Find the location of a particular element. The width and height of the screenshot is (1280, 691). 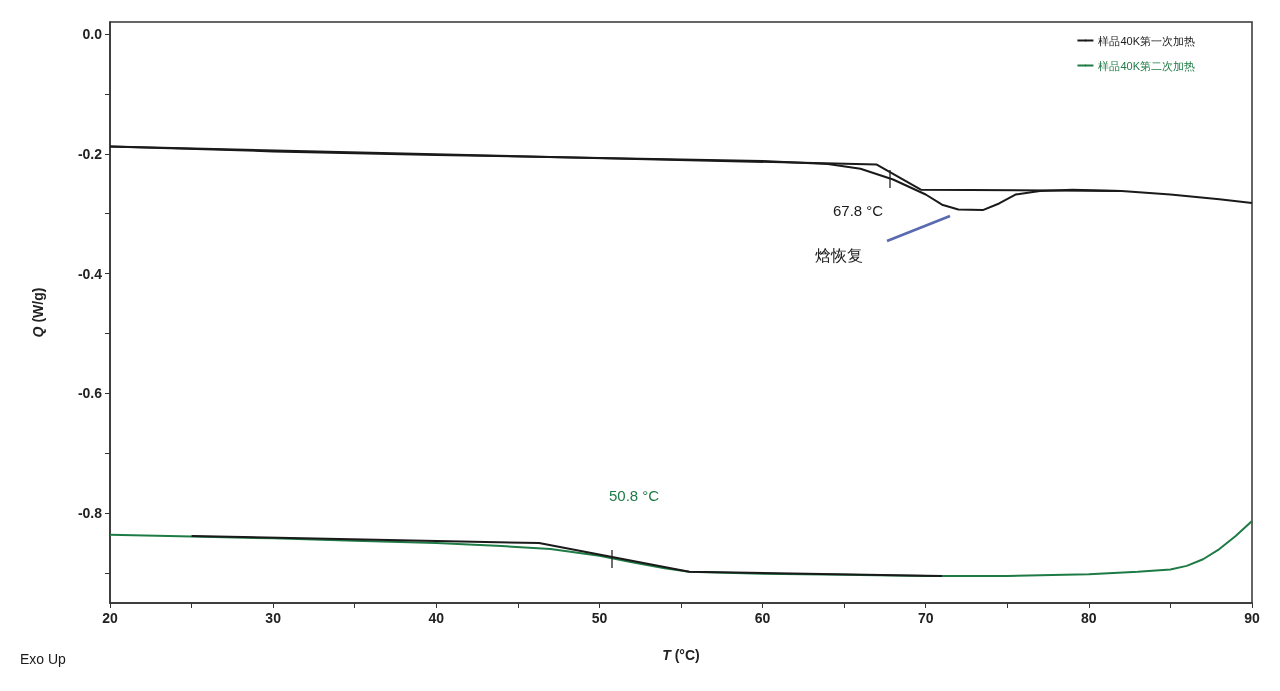

annotation: 50.8 °C is located at coordinates (634, 495).